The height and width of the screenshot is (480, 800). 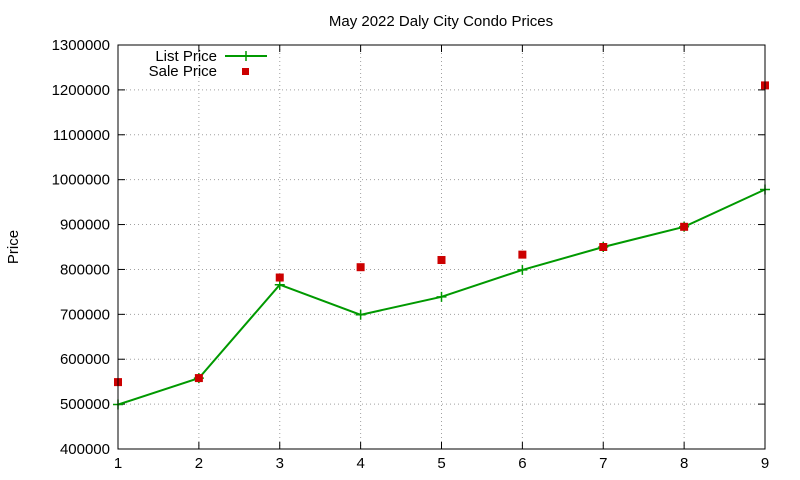 I want to click on x-tick-label: 9, so click(x=765, y=463).